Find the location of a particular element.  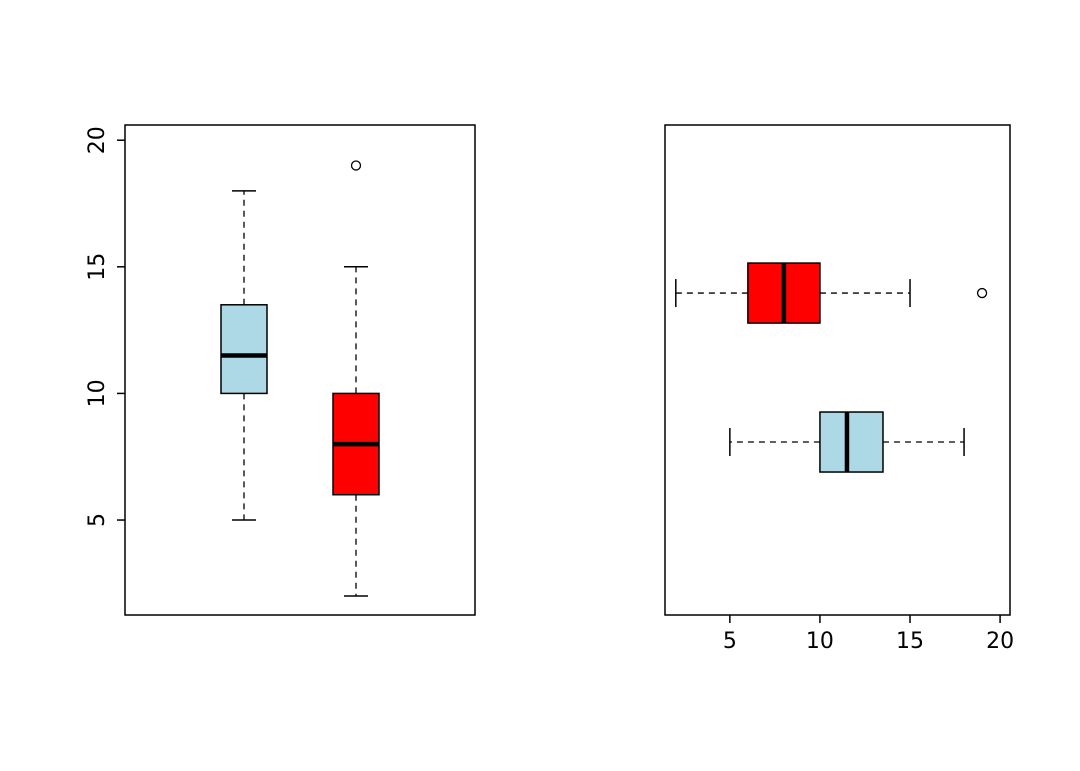

y-axis-tick-label: 5 is located at coordinates (97, 520).